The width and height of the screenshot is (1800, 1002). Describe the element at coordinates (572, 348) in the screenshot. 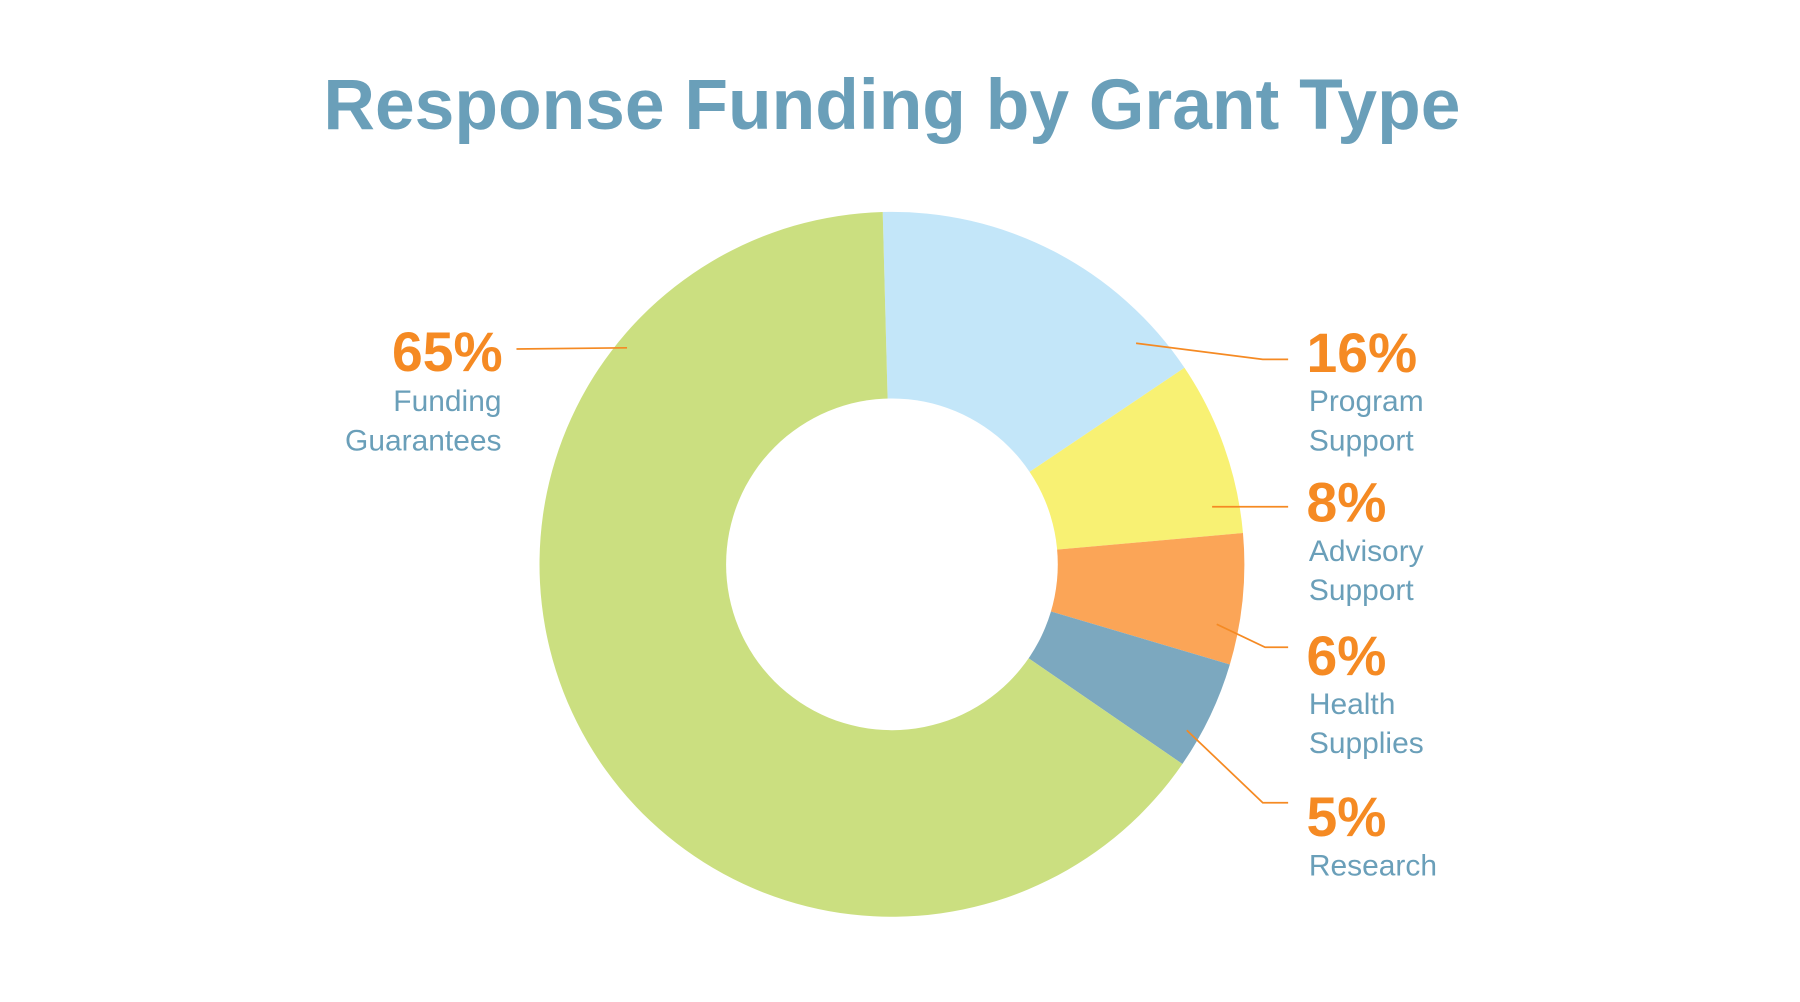

I see `leader-line-funding-guarantees` at that location.